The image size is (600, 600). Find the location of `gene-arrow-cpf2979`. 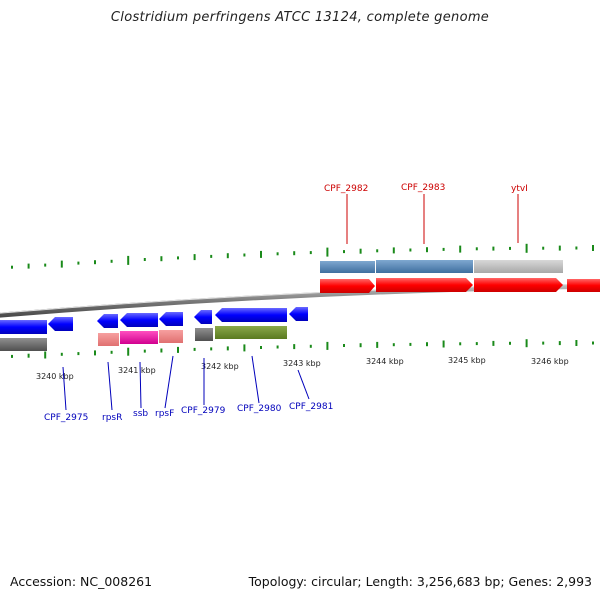

gene-arrow-cpf2979 is located at coordinates (203, 317).